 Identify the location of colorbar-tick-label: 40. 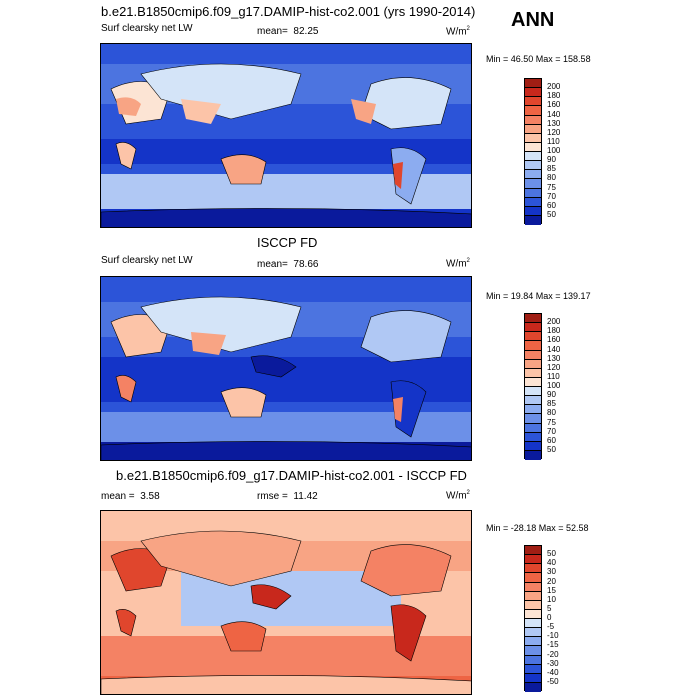
(551, 563).